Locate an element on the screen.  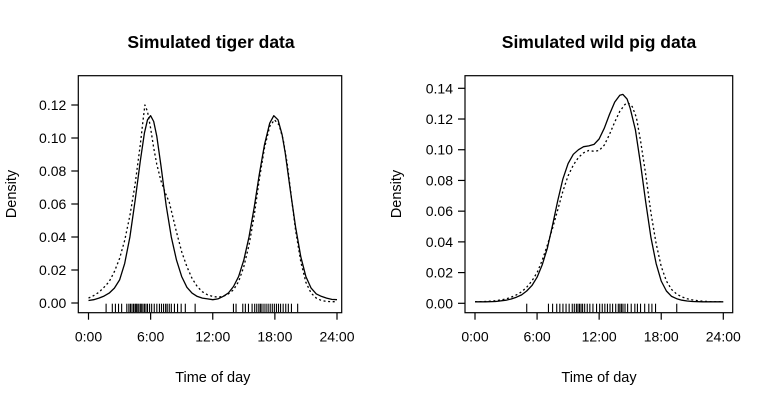
y-tick-label: 0.14 is located at coordinates (439, 88).